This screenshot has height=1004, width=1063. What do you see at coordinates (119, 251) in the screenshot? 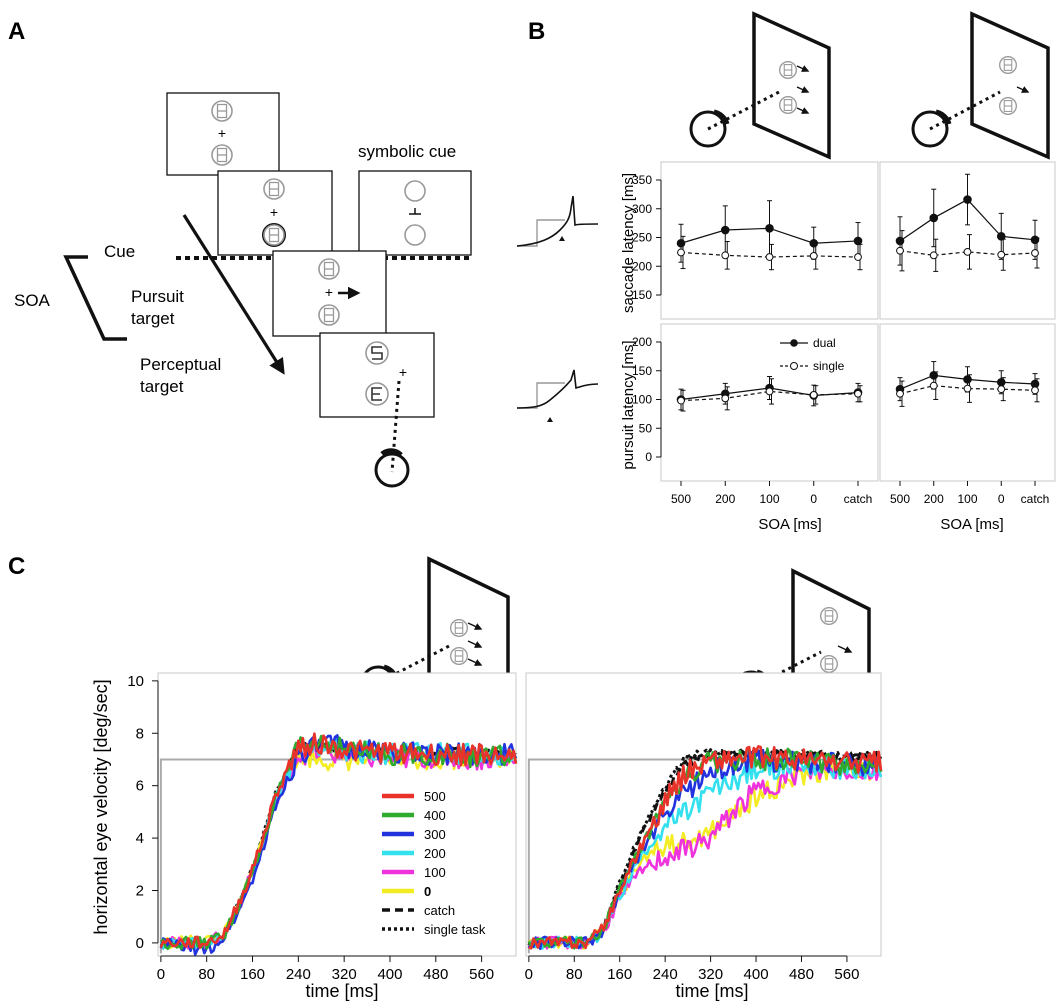
I see `cue-label: Cue` at bounding box center [119, 251].